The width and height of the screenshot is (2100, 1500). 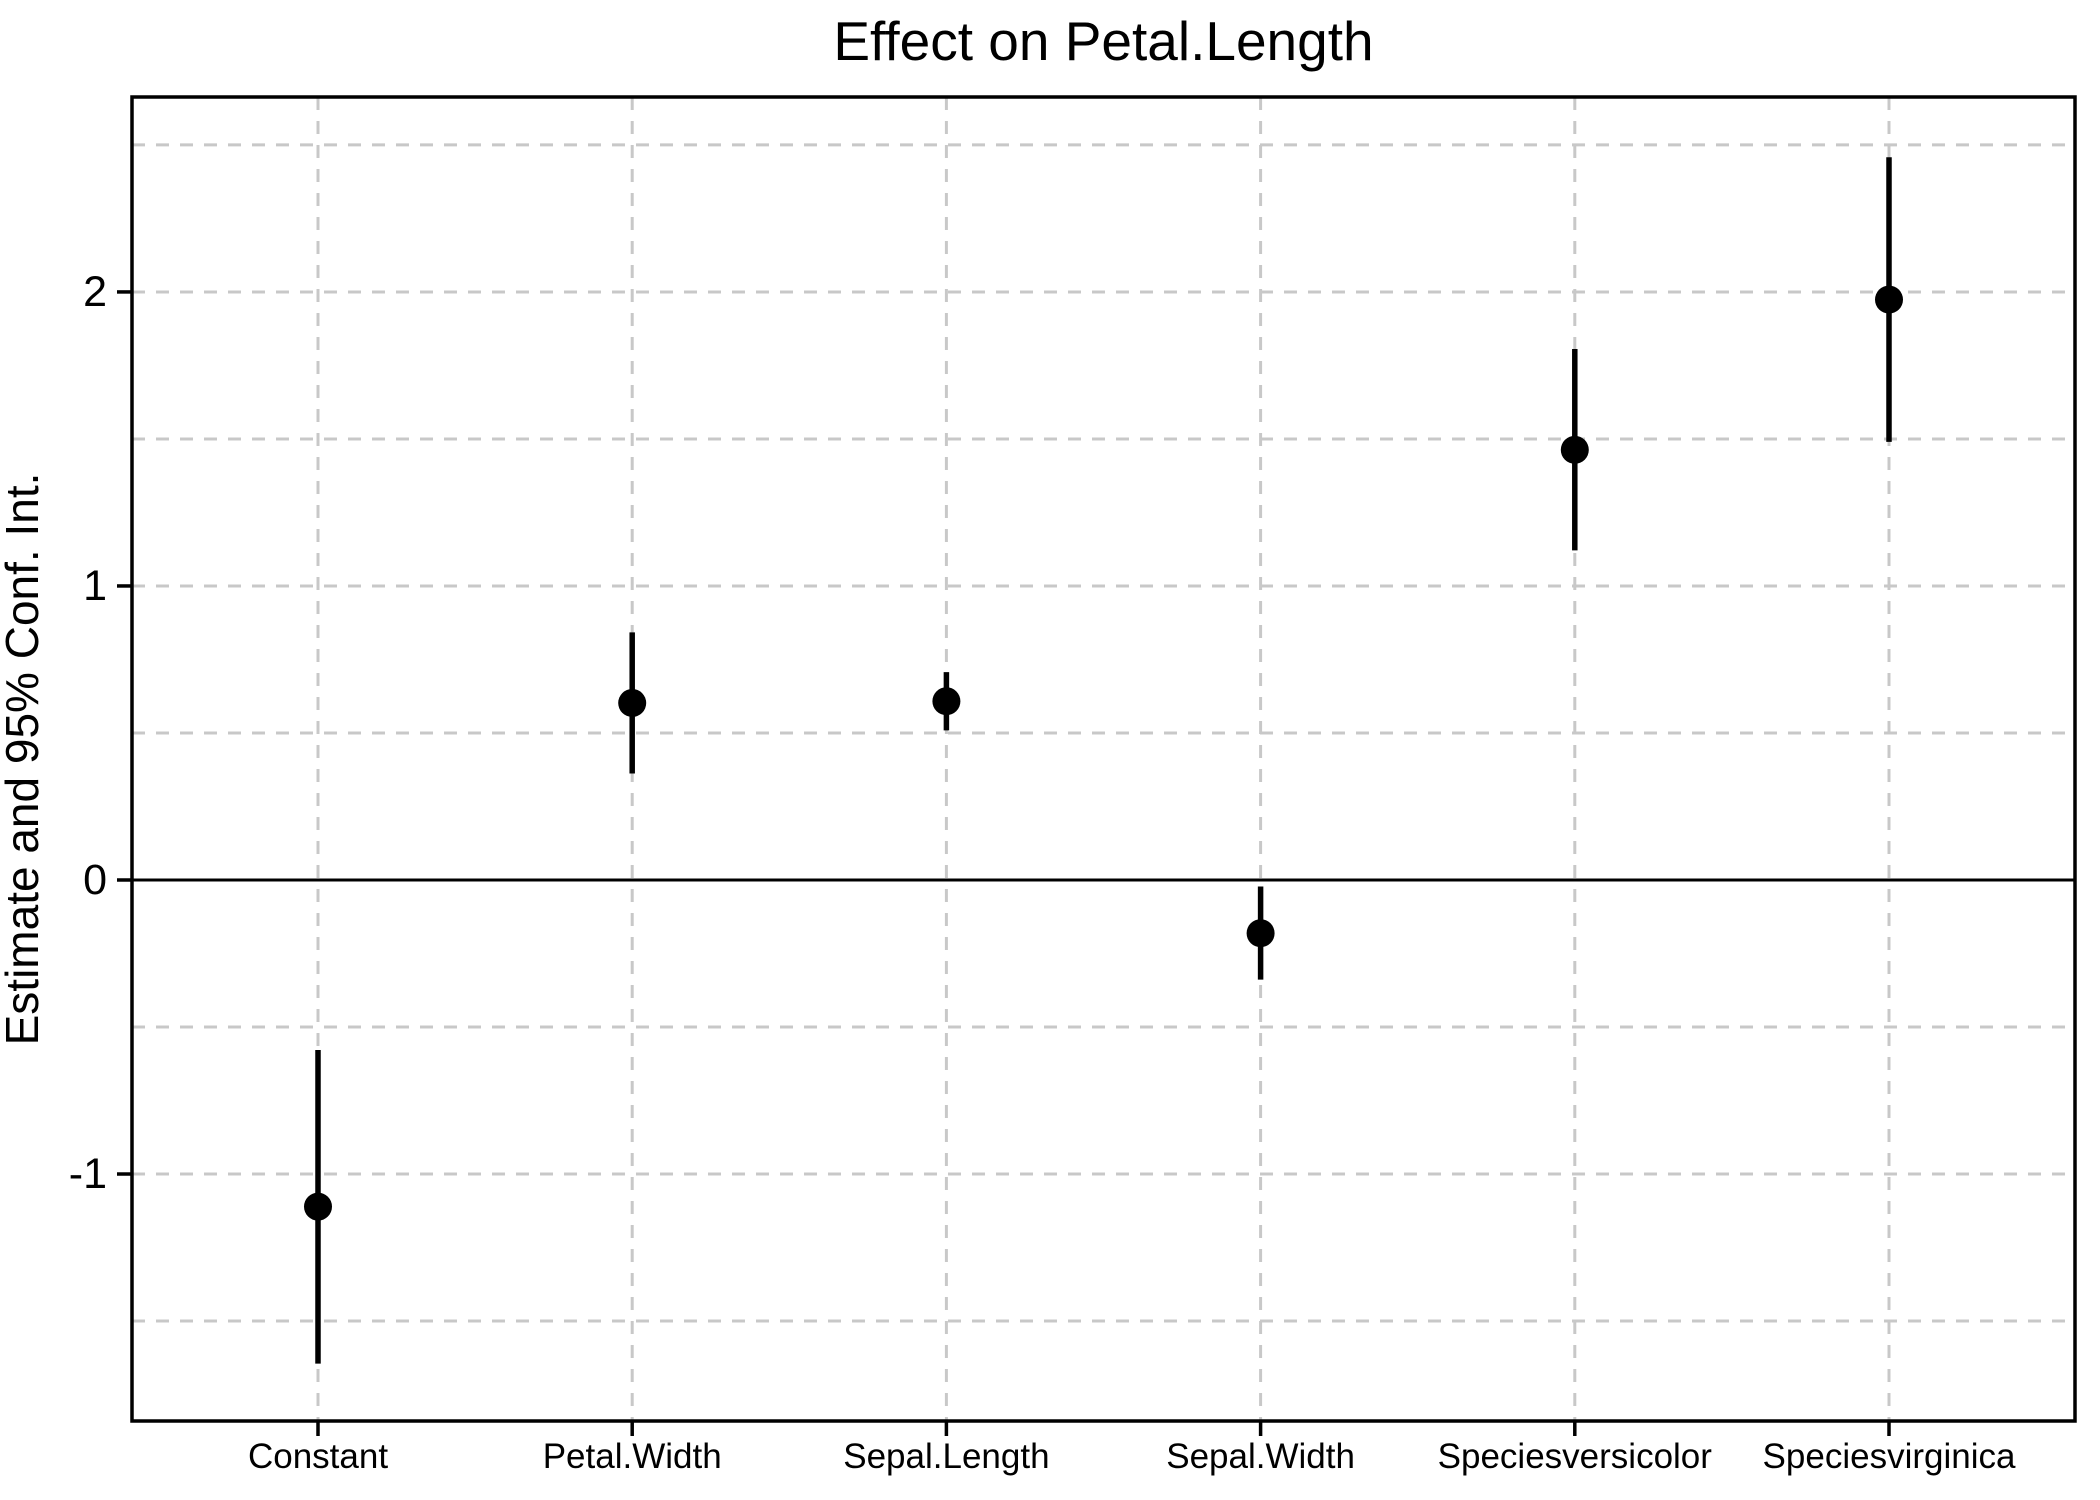 I want to click on x-tick-label: Constant, so click(x=318, y=1456).